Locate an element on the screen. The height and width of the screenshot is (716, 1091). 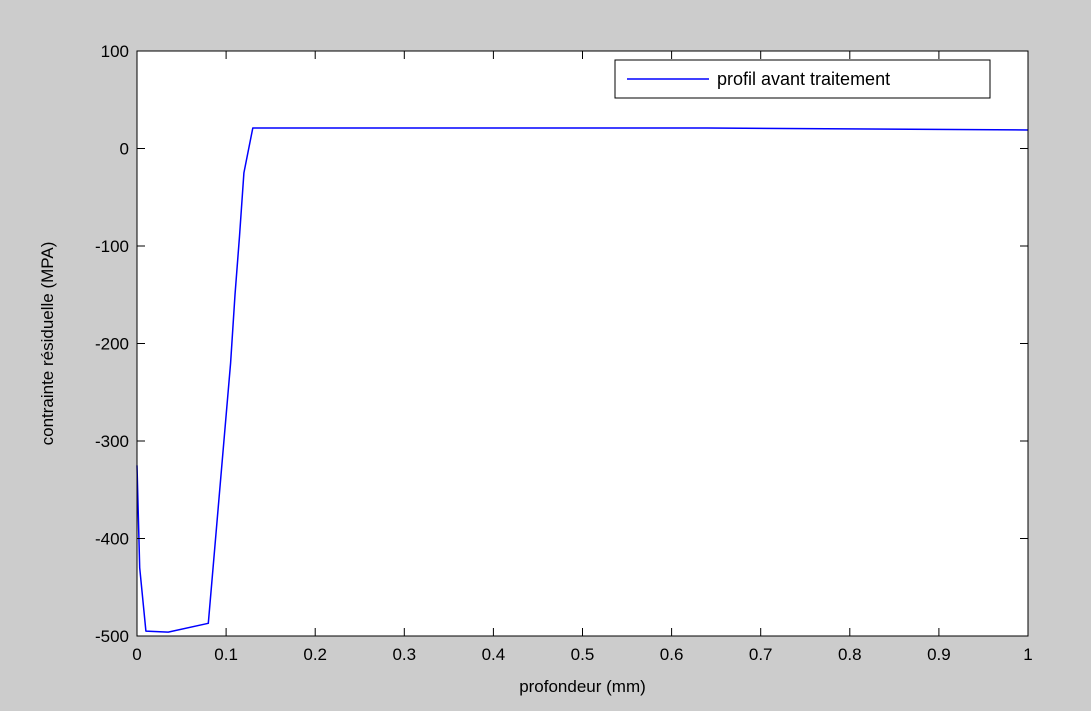
y-tick-label: -400 is located at coordinates (112, 539).